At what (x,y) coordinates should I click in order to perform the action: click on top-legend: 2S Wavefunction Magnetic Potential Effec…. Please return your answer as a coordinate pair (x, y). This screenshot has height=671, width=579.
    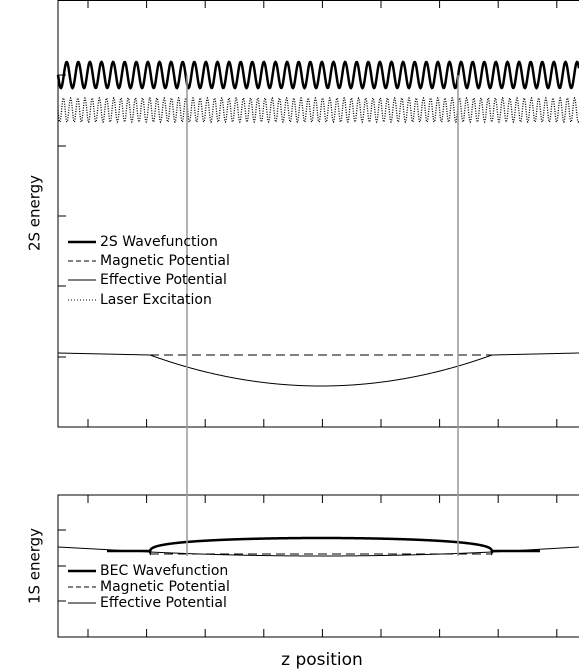
    Looking at the image, I should click on (149, 271).